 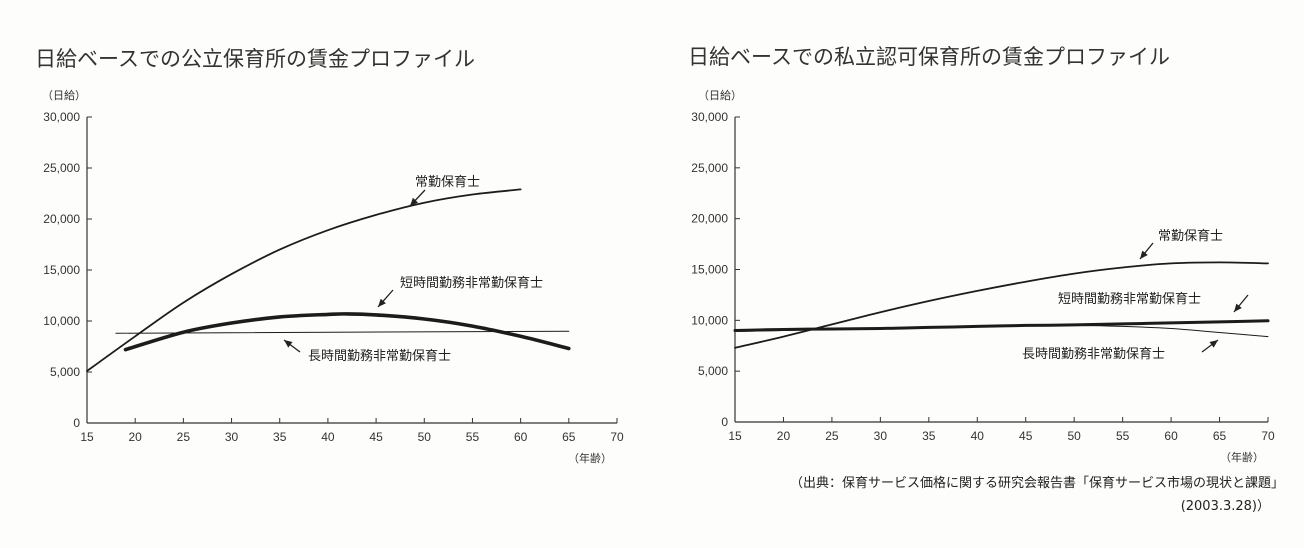 I want to click on chart-title: 日給ベースでの公立保育所の賃金プロファイル, so click(x=255, y=59).